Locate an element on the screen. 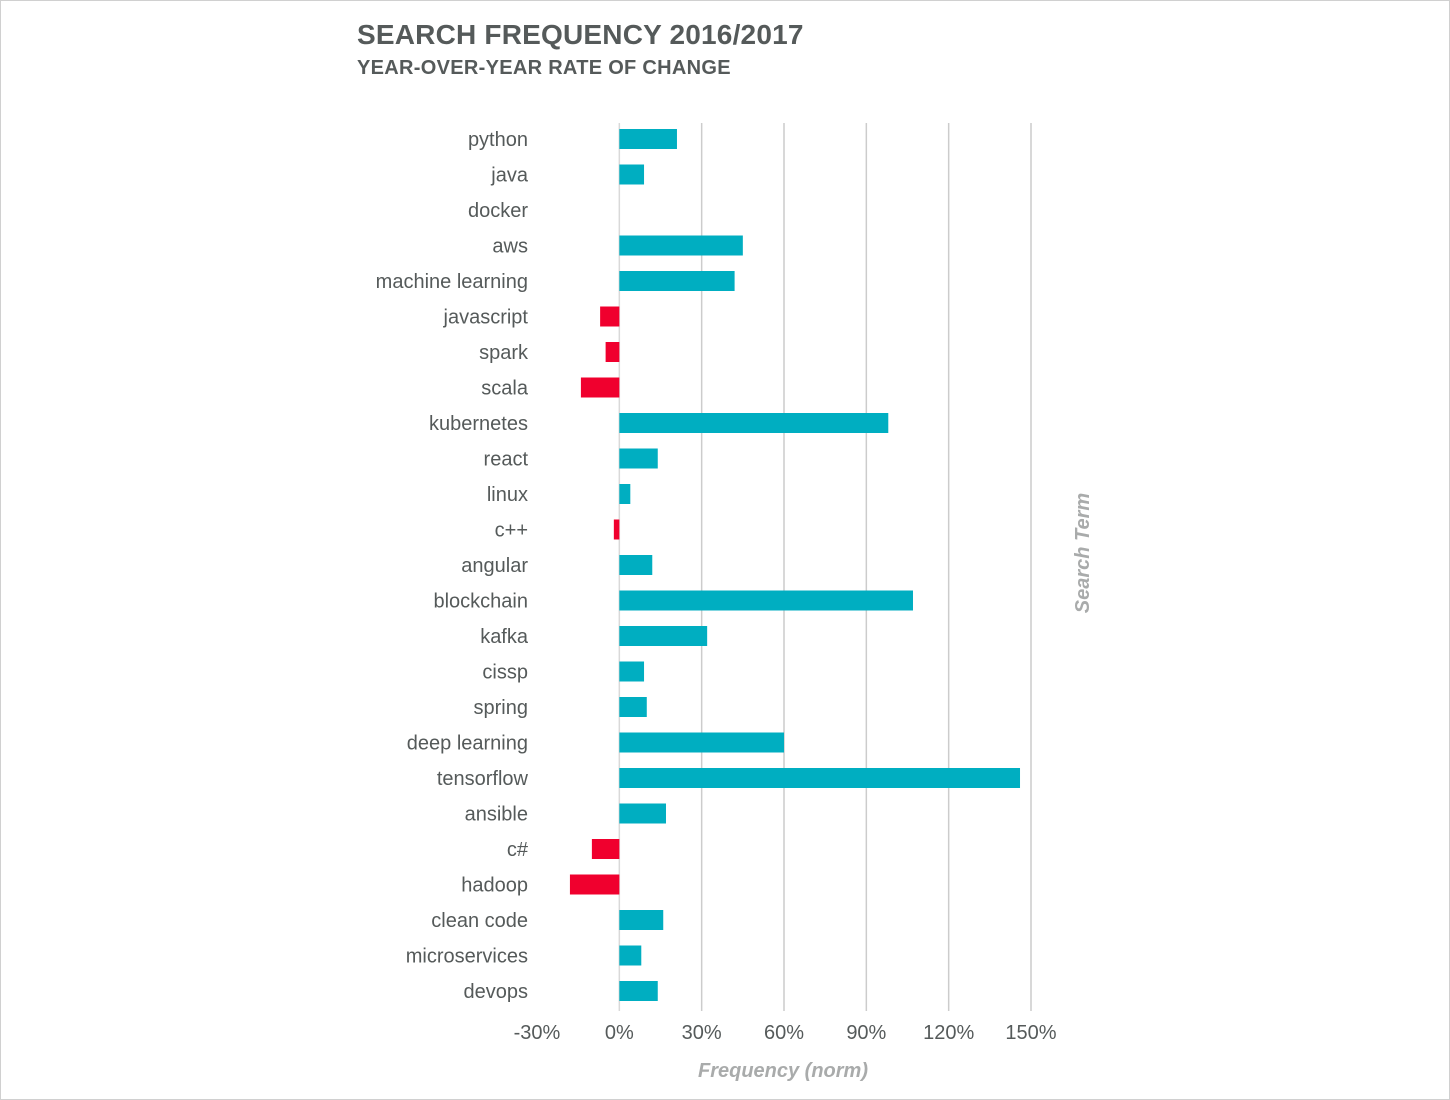  category-label: react is located at coordinates (506, 460).